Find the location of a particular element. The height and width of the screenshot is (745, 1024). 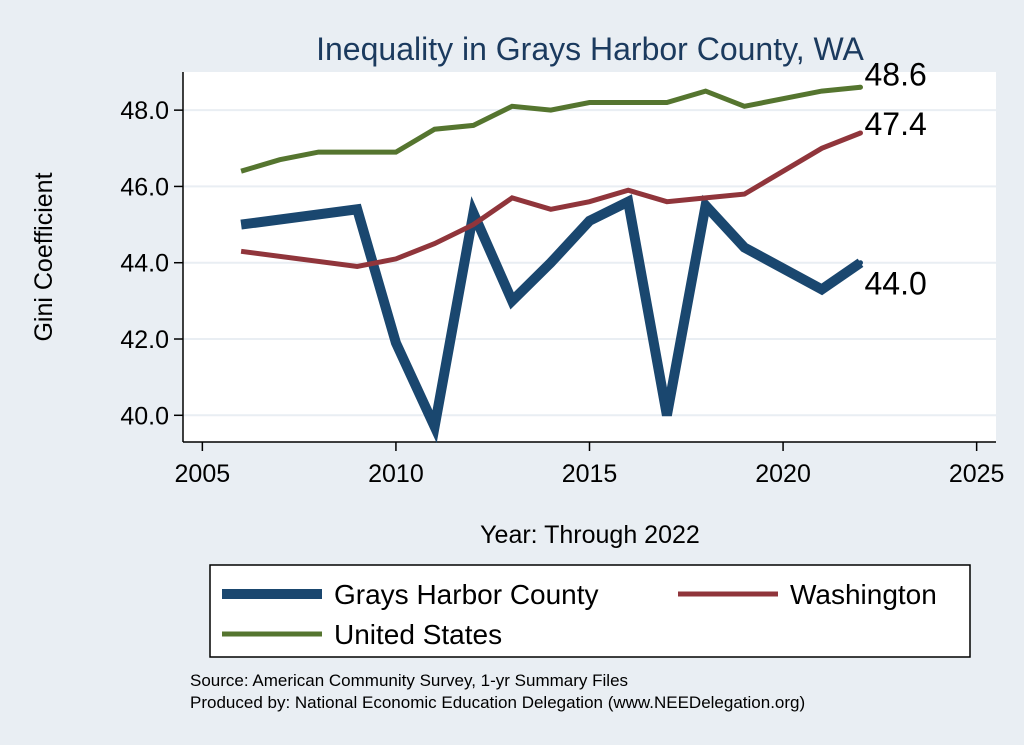

x-tick-label: 2010 is located at coordinates (396, 474).